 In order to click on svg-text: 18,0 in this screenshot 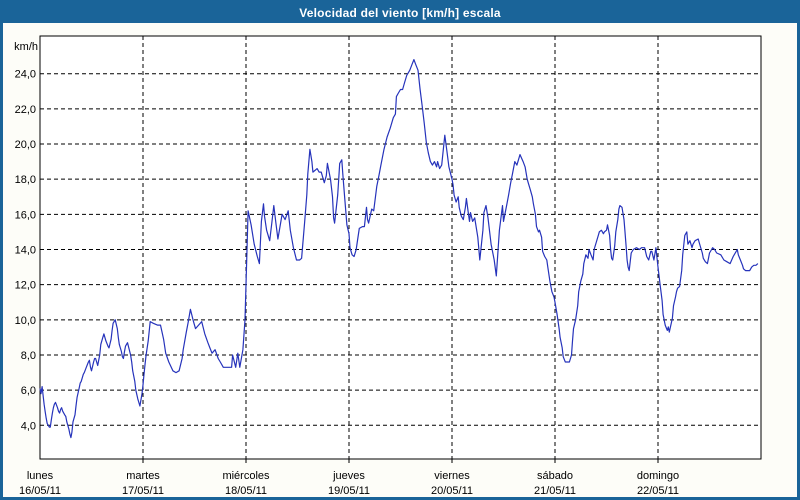, I will do `click(25, 180)`.